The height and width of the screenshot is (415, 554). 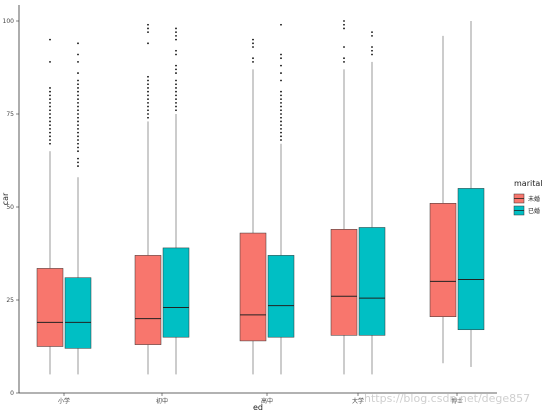 What do you see at coordinates (64, 401) in the screenshot?
I see `x-tick-label: 小学` at bounding box center [64, 401].